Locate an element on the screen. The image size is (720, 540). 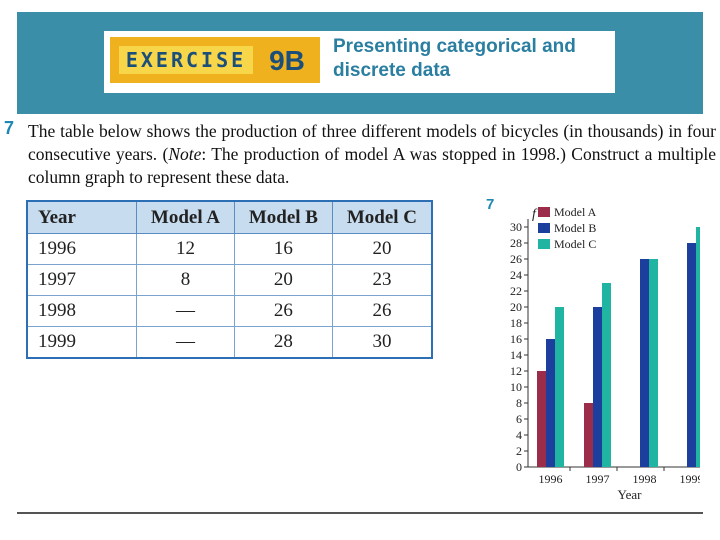
table-row: 1997 8 20 23 is located at coordinates (229, 280).